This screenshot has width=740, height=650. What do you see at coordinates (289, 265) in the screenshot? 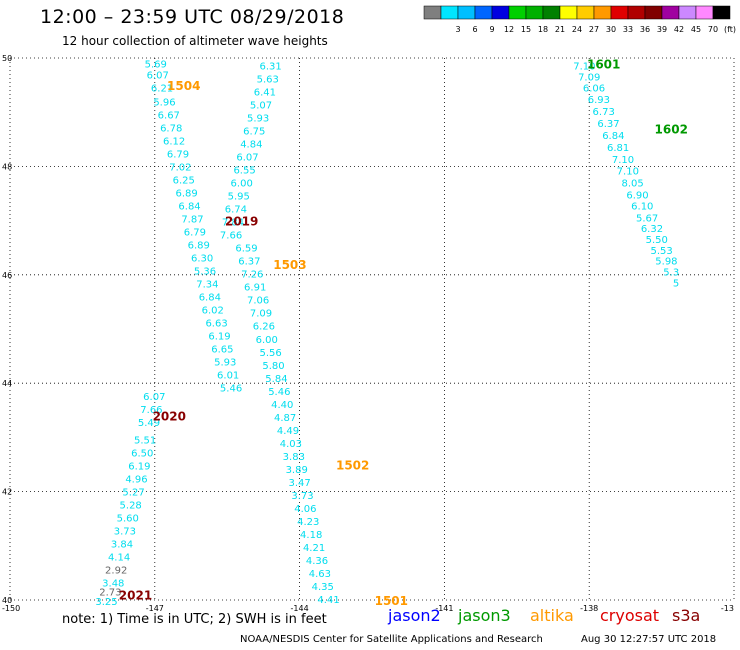
I see `track-label: 1503` at bounding box center [289, 265].